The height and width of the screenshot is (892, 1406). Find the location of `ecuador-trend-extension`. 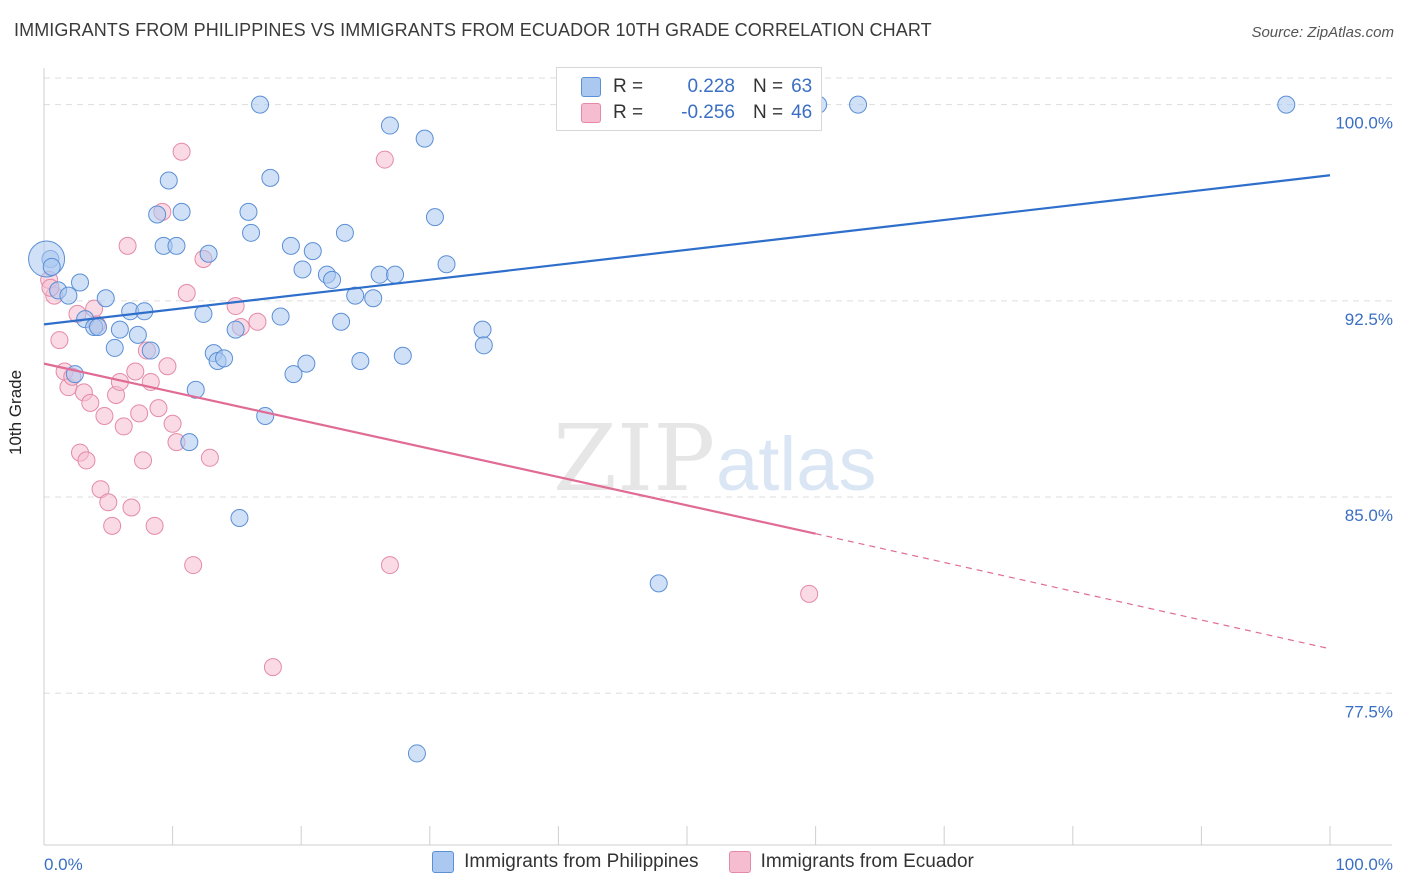

ecuador-trend-extension is located at coordinates (1073, 591).